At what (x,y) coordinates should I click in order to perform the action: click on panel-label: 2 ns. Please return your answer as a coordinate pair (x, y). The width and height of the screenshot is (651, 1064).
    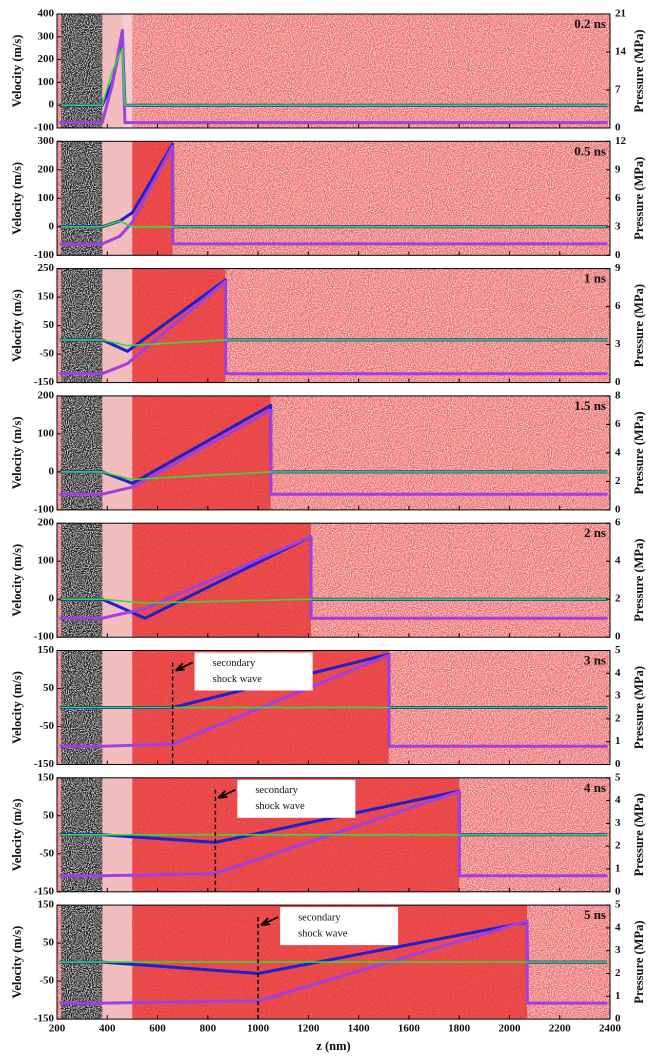
    Looking at the image, I should click on (595, 532).